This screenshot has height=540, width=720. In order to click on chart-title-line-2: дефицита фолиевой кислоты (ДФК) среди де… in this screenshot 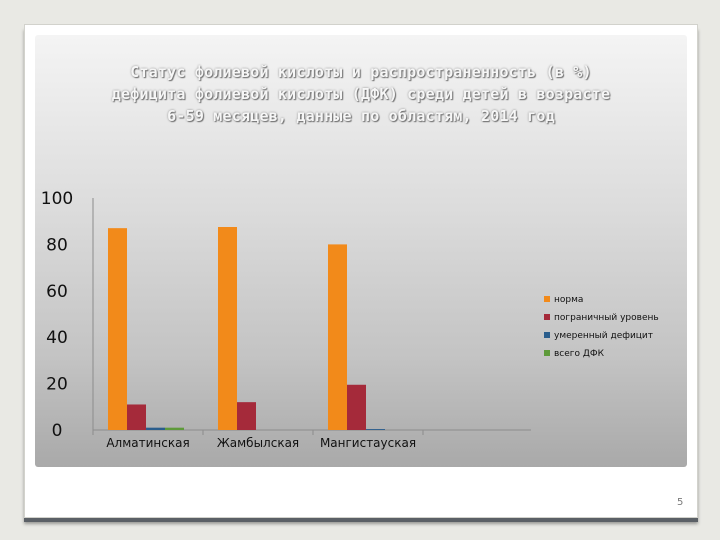, I will do `click(361, 94)`.